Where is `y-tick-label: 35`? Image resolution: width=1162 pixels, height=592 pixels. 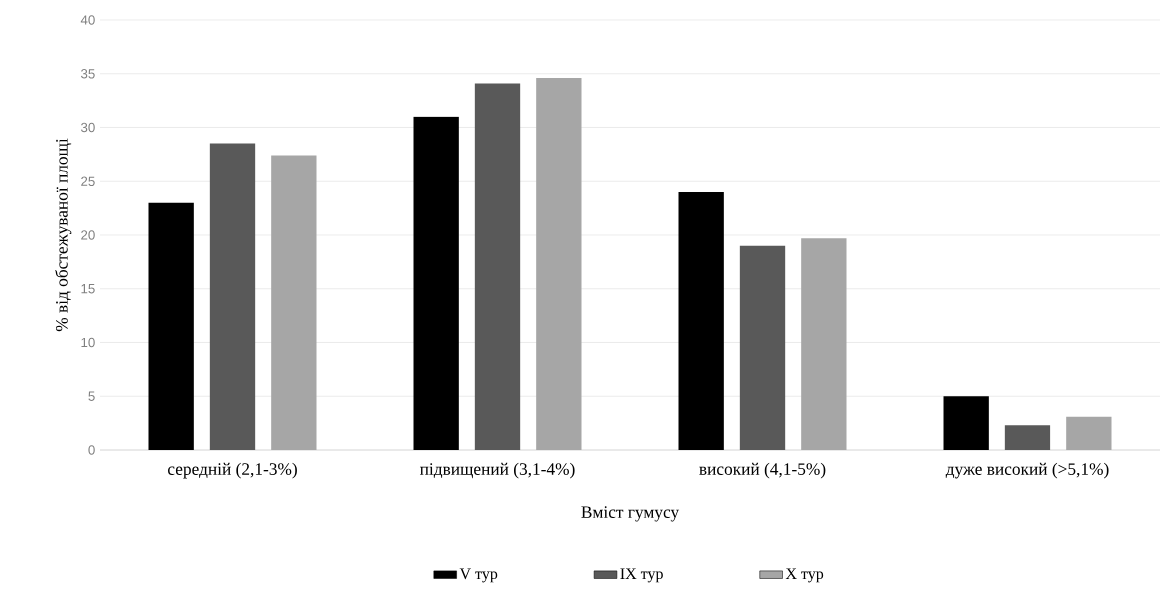
y-tick-label: 35 is located at coordinates (87, 74).